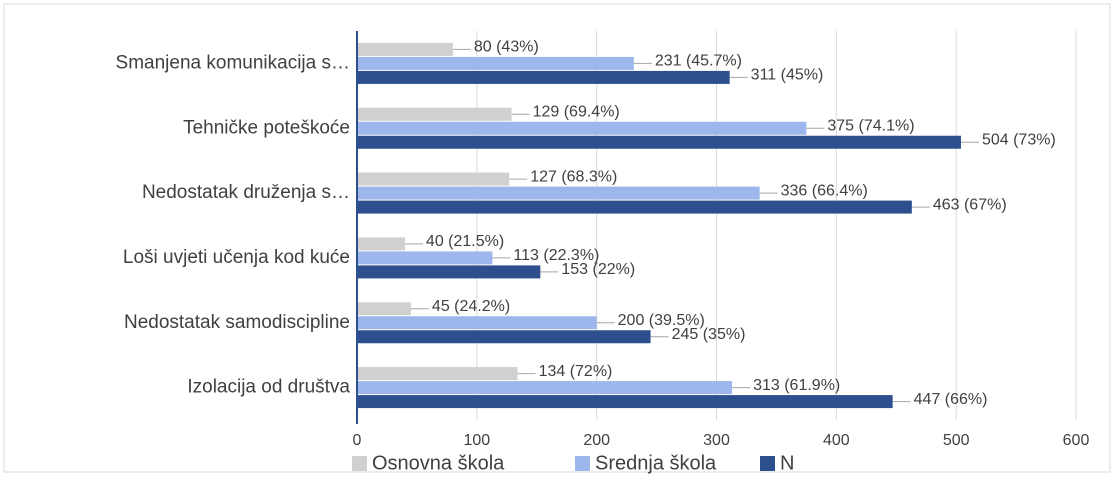 The image size is (1115, 481). I want to click on data-label: 134 (72%), so click(576, 371).